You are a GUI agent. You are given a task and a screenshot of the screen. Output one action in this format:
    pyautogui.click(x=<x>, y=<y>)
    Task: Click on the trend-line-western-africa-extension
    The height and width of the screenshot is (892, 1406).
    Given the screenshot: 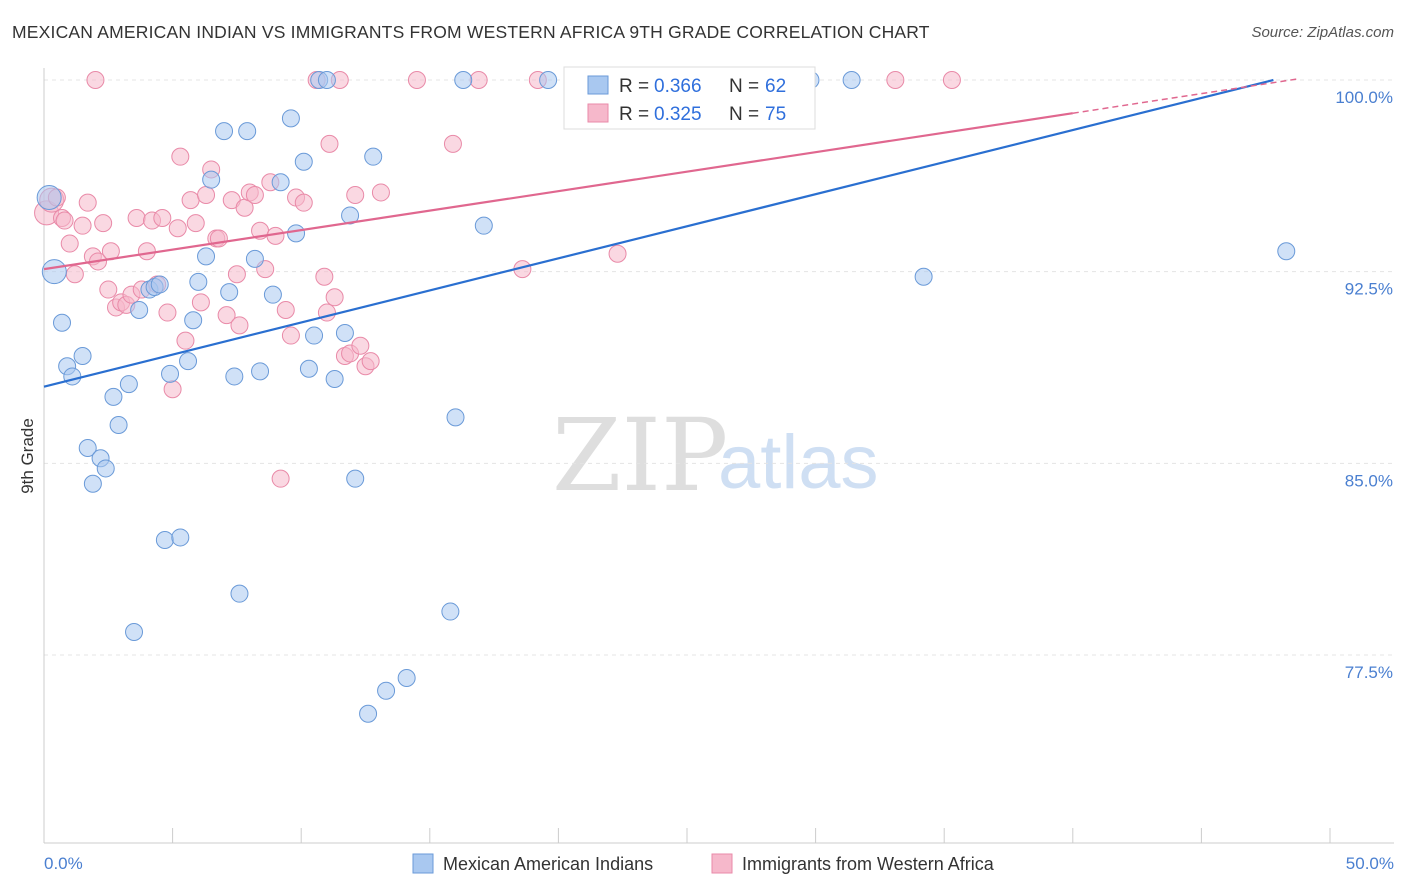 What is the action you would take?
    pyautogui.click(x=1186, y=95)
    